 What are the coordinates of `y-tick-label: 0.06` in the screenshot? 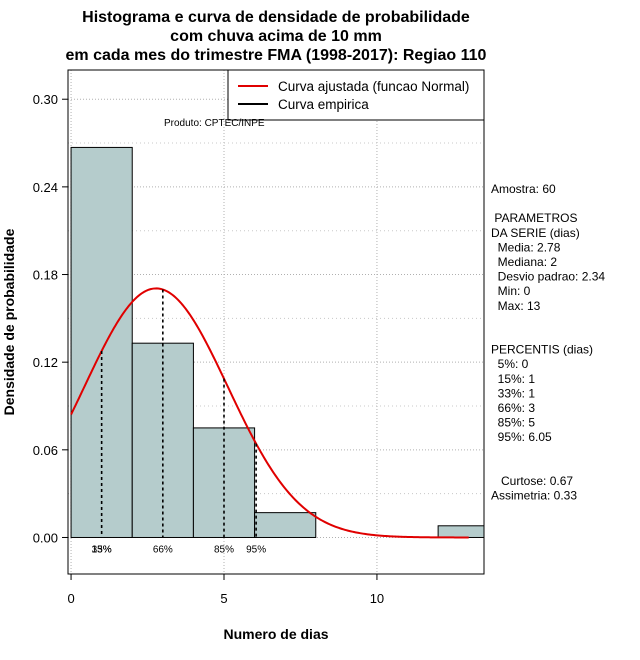 It's located at (45, 450).